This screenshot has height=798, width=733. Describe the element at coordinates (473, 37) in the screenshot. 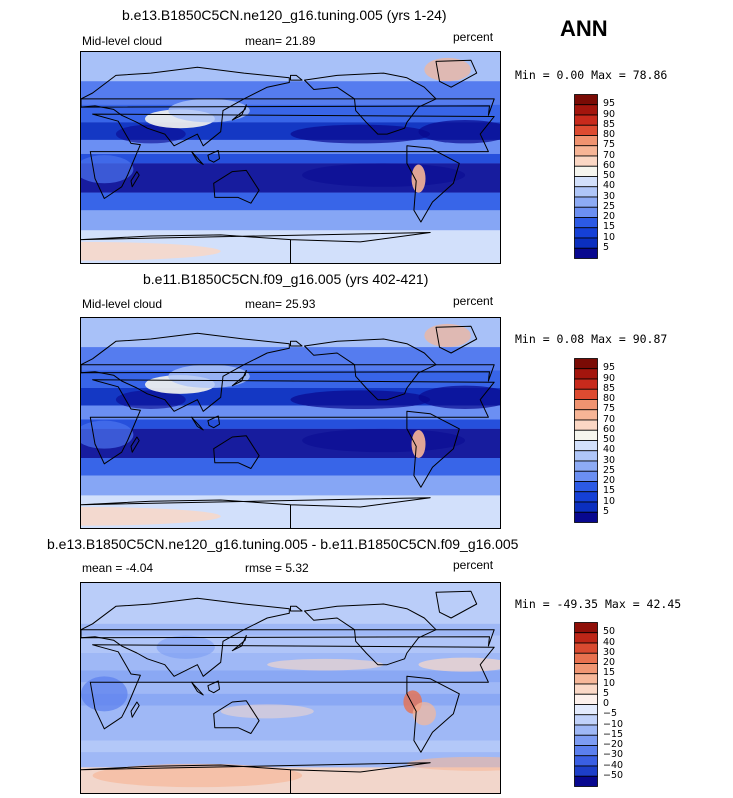

I see `panel-1-units-label: percent` at that location.